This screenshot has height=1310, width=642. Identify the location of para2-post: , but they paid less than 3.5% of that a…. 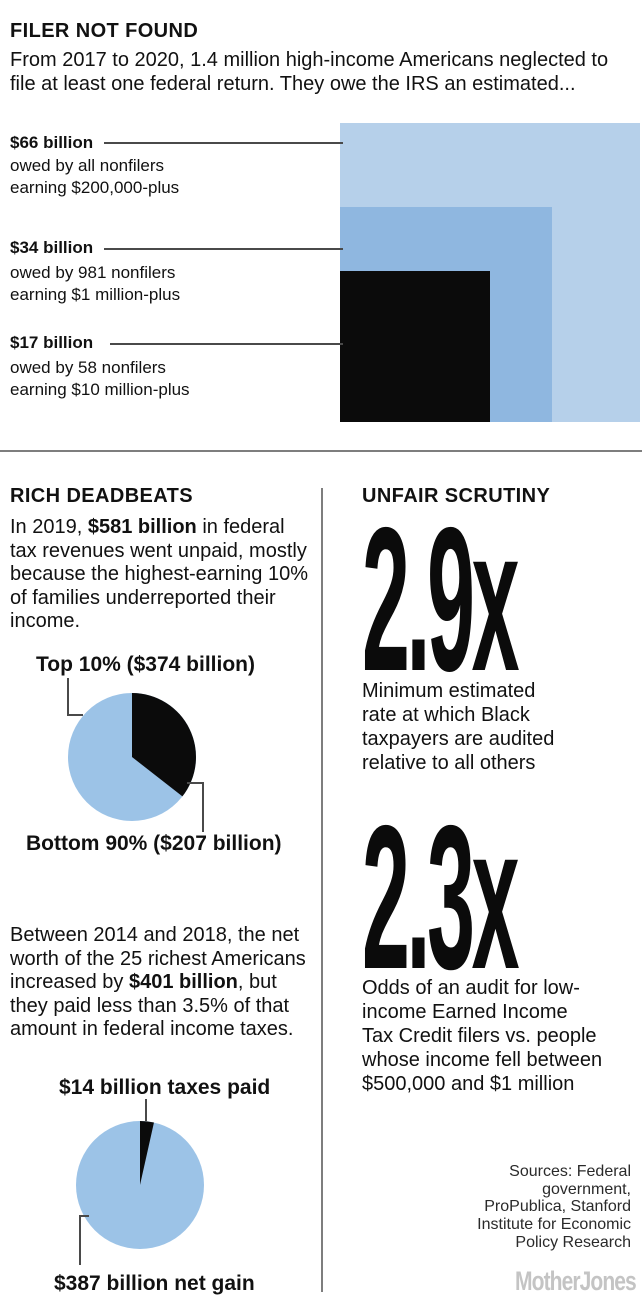
(152, 1005).